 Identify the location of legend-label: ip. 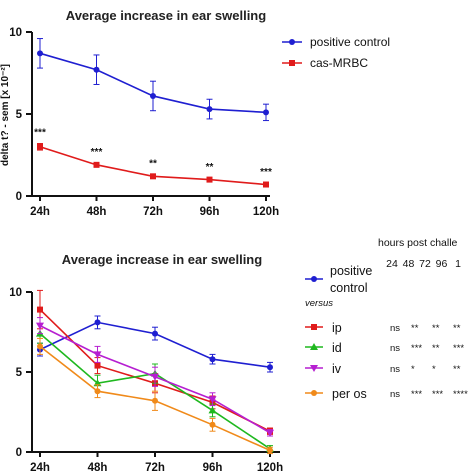
(337, 328).